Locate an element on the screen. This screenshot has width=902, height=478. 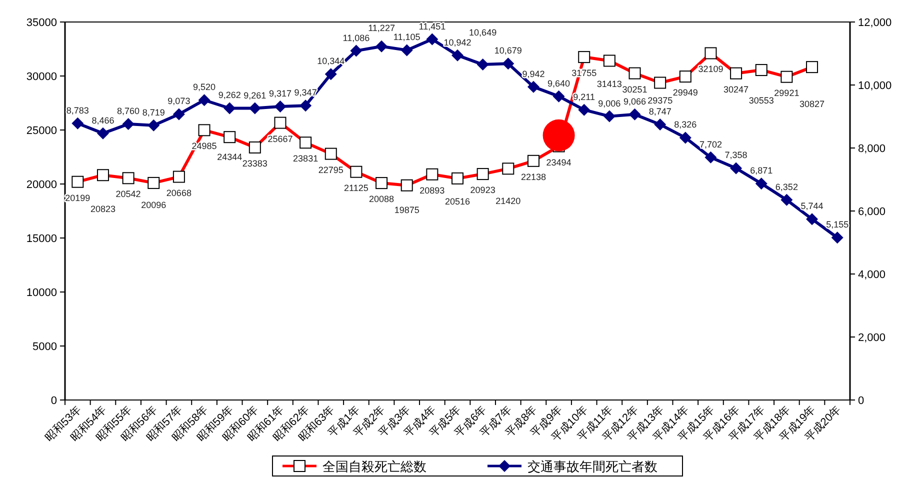
data-label: 6,352 is located at coordinates (786, 187).